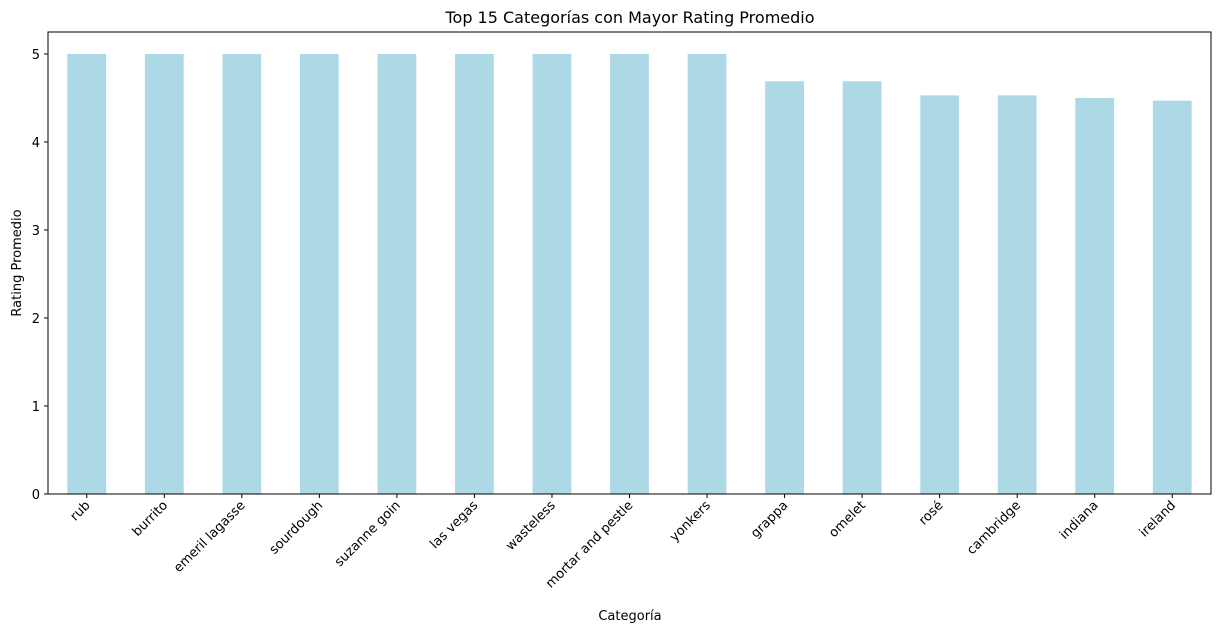 The height and width of the screenshot is (632, 1220). What do you see at coordinates (242, 274) in the screenshot?
I see `bar-emeril-lagasse` at bounding box center [242, 274].